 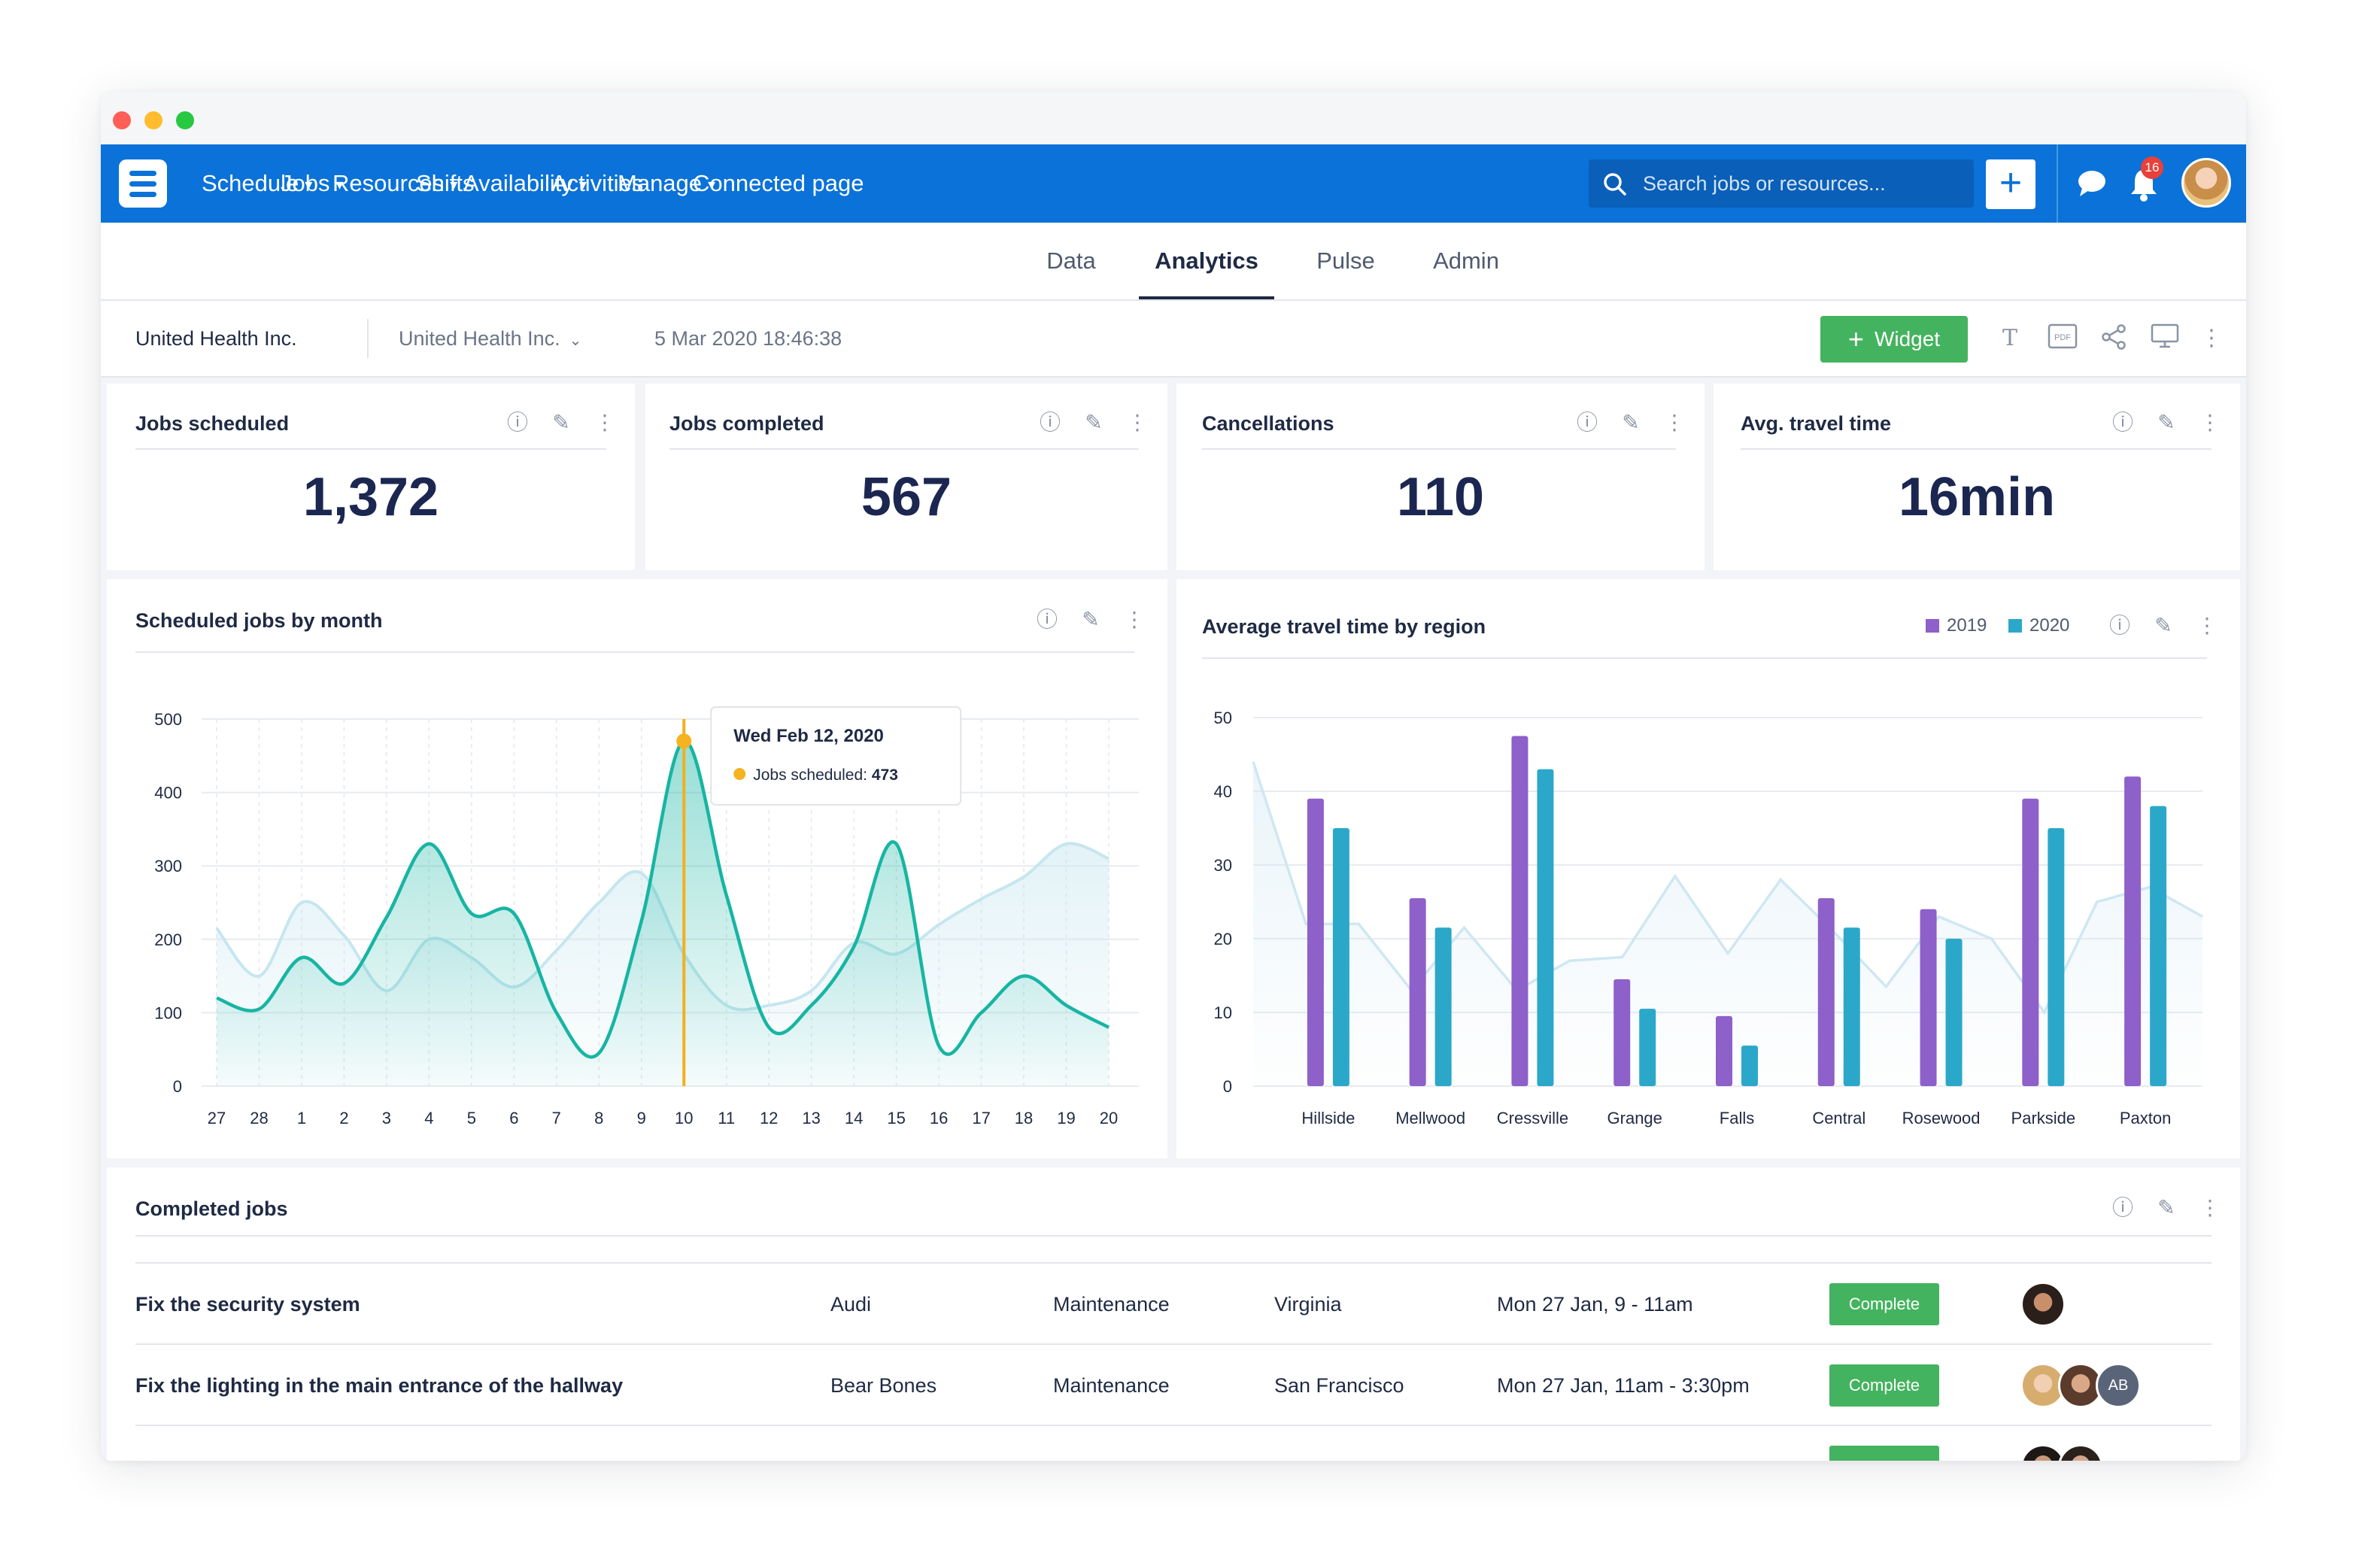 I want to click on job-client: Bear Bones, so click(x=883, y=1385).